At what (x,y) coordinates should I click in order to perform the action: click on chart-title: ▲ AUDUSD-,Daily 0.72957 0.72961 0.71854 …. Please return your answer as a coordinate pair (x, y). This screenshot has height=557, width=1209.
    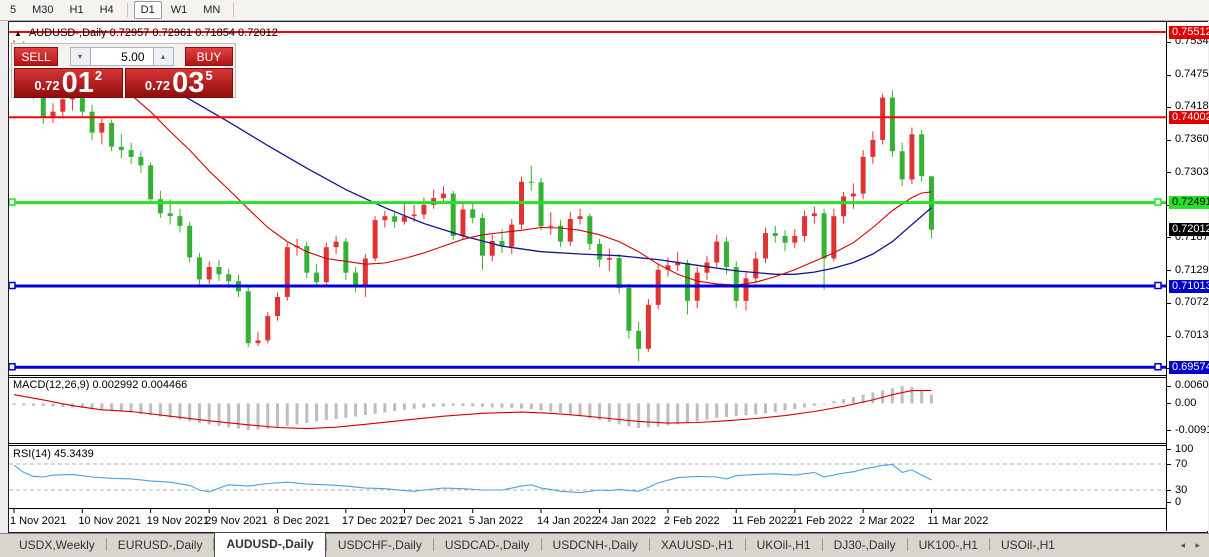
    Looking at the image, I should click on (146, 33).